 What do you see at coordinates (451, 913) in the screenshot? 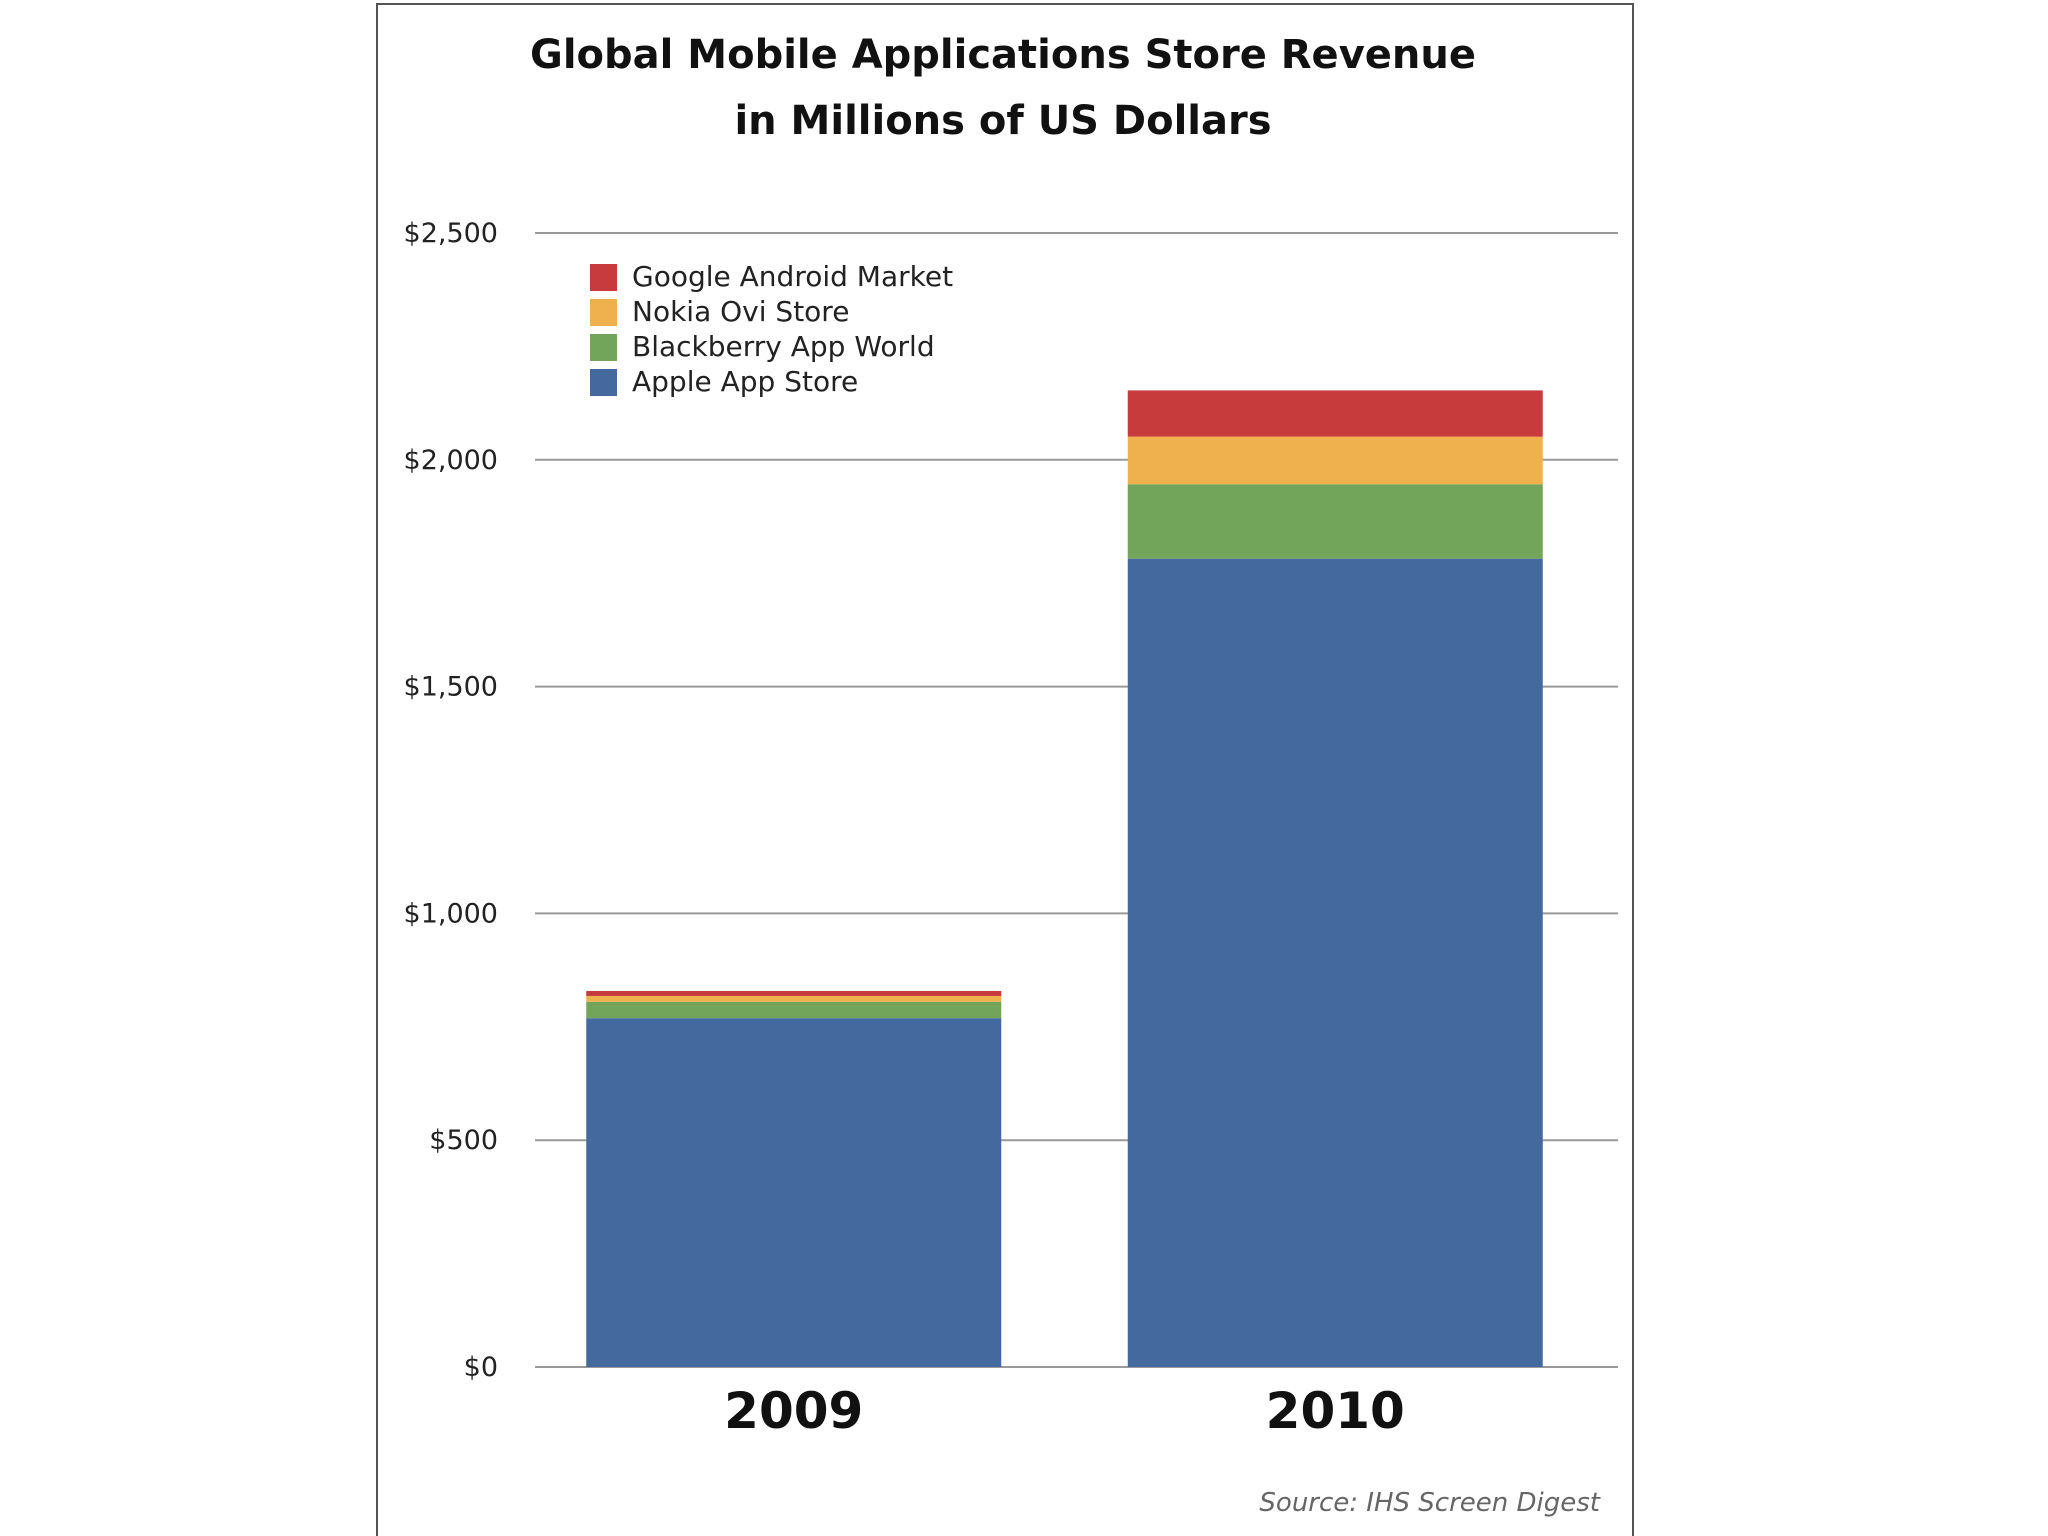
I see `y-tick-label: $1,000` at bounding box center [451, 913].